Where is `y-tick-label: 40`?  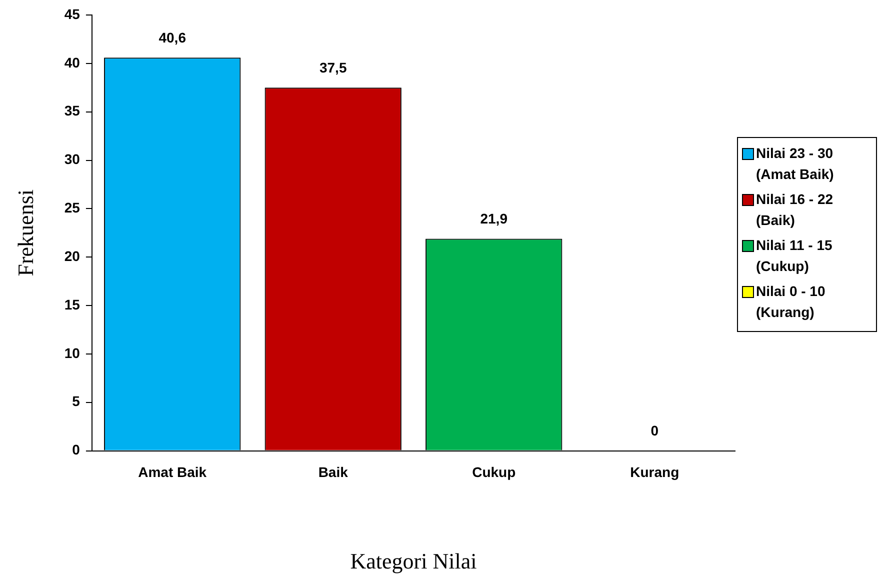 y-tick-label: 40 is located at coordinates (72, 62).